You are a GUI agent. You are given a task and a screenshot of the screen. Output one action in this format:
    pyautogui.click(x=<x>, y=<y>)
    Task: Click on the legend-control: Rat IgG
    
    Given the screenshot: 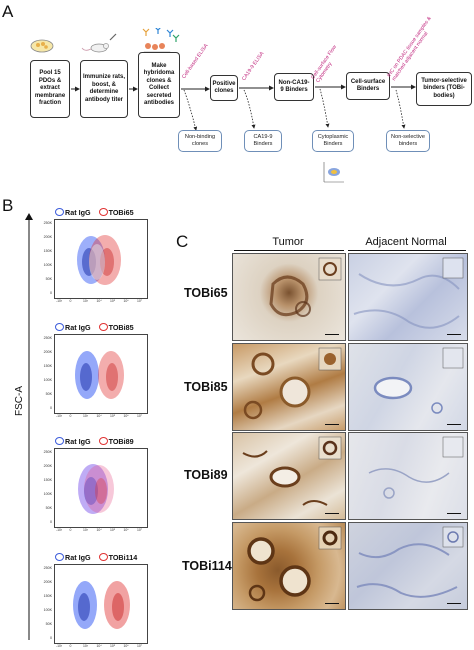 What is the action you would take?
    pyautogui.click(x=78, y=557)
    